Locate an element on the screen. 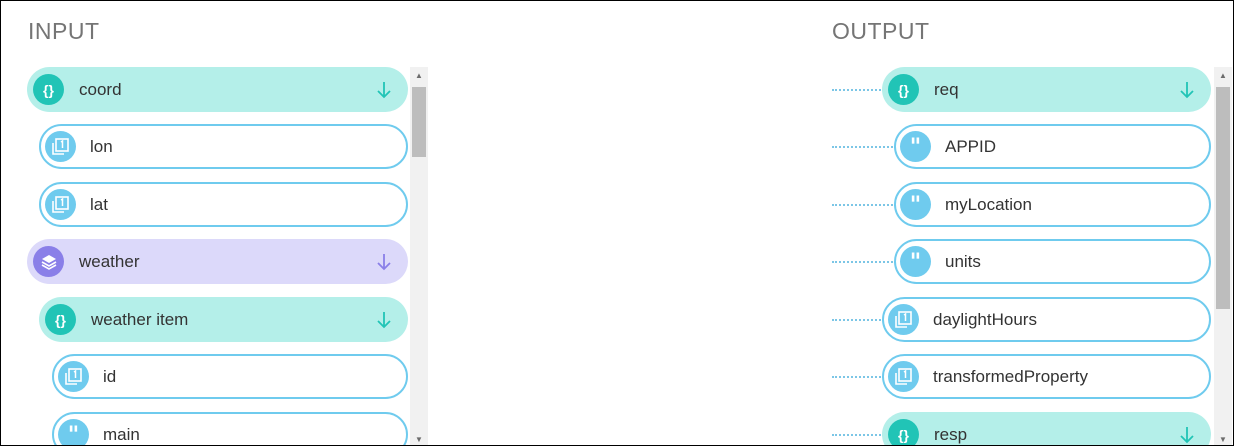 This screenshot has width=1234, height=446. node-label: units is located at coordinates (963, 261).